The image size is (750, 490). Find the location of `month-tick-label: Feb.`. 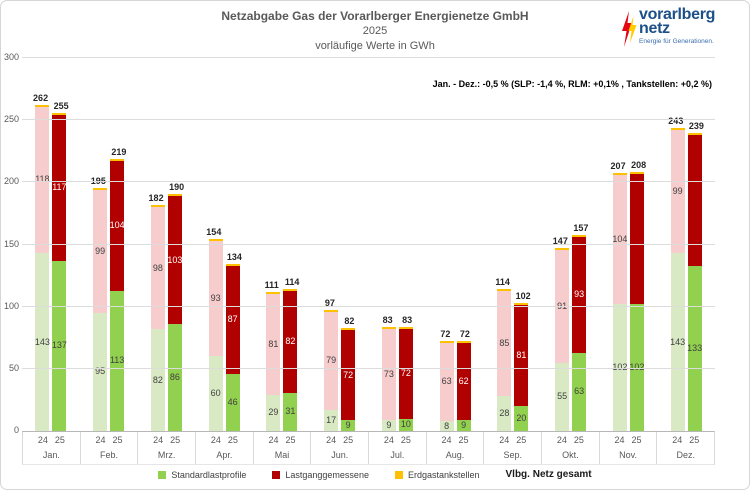

month-tick-label: Feb. is located at coordinates (109, 455).